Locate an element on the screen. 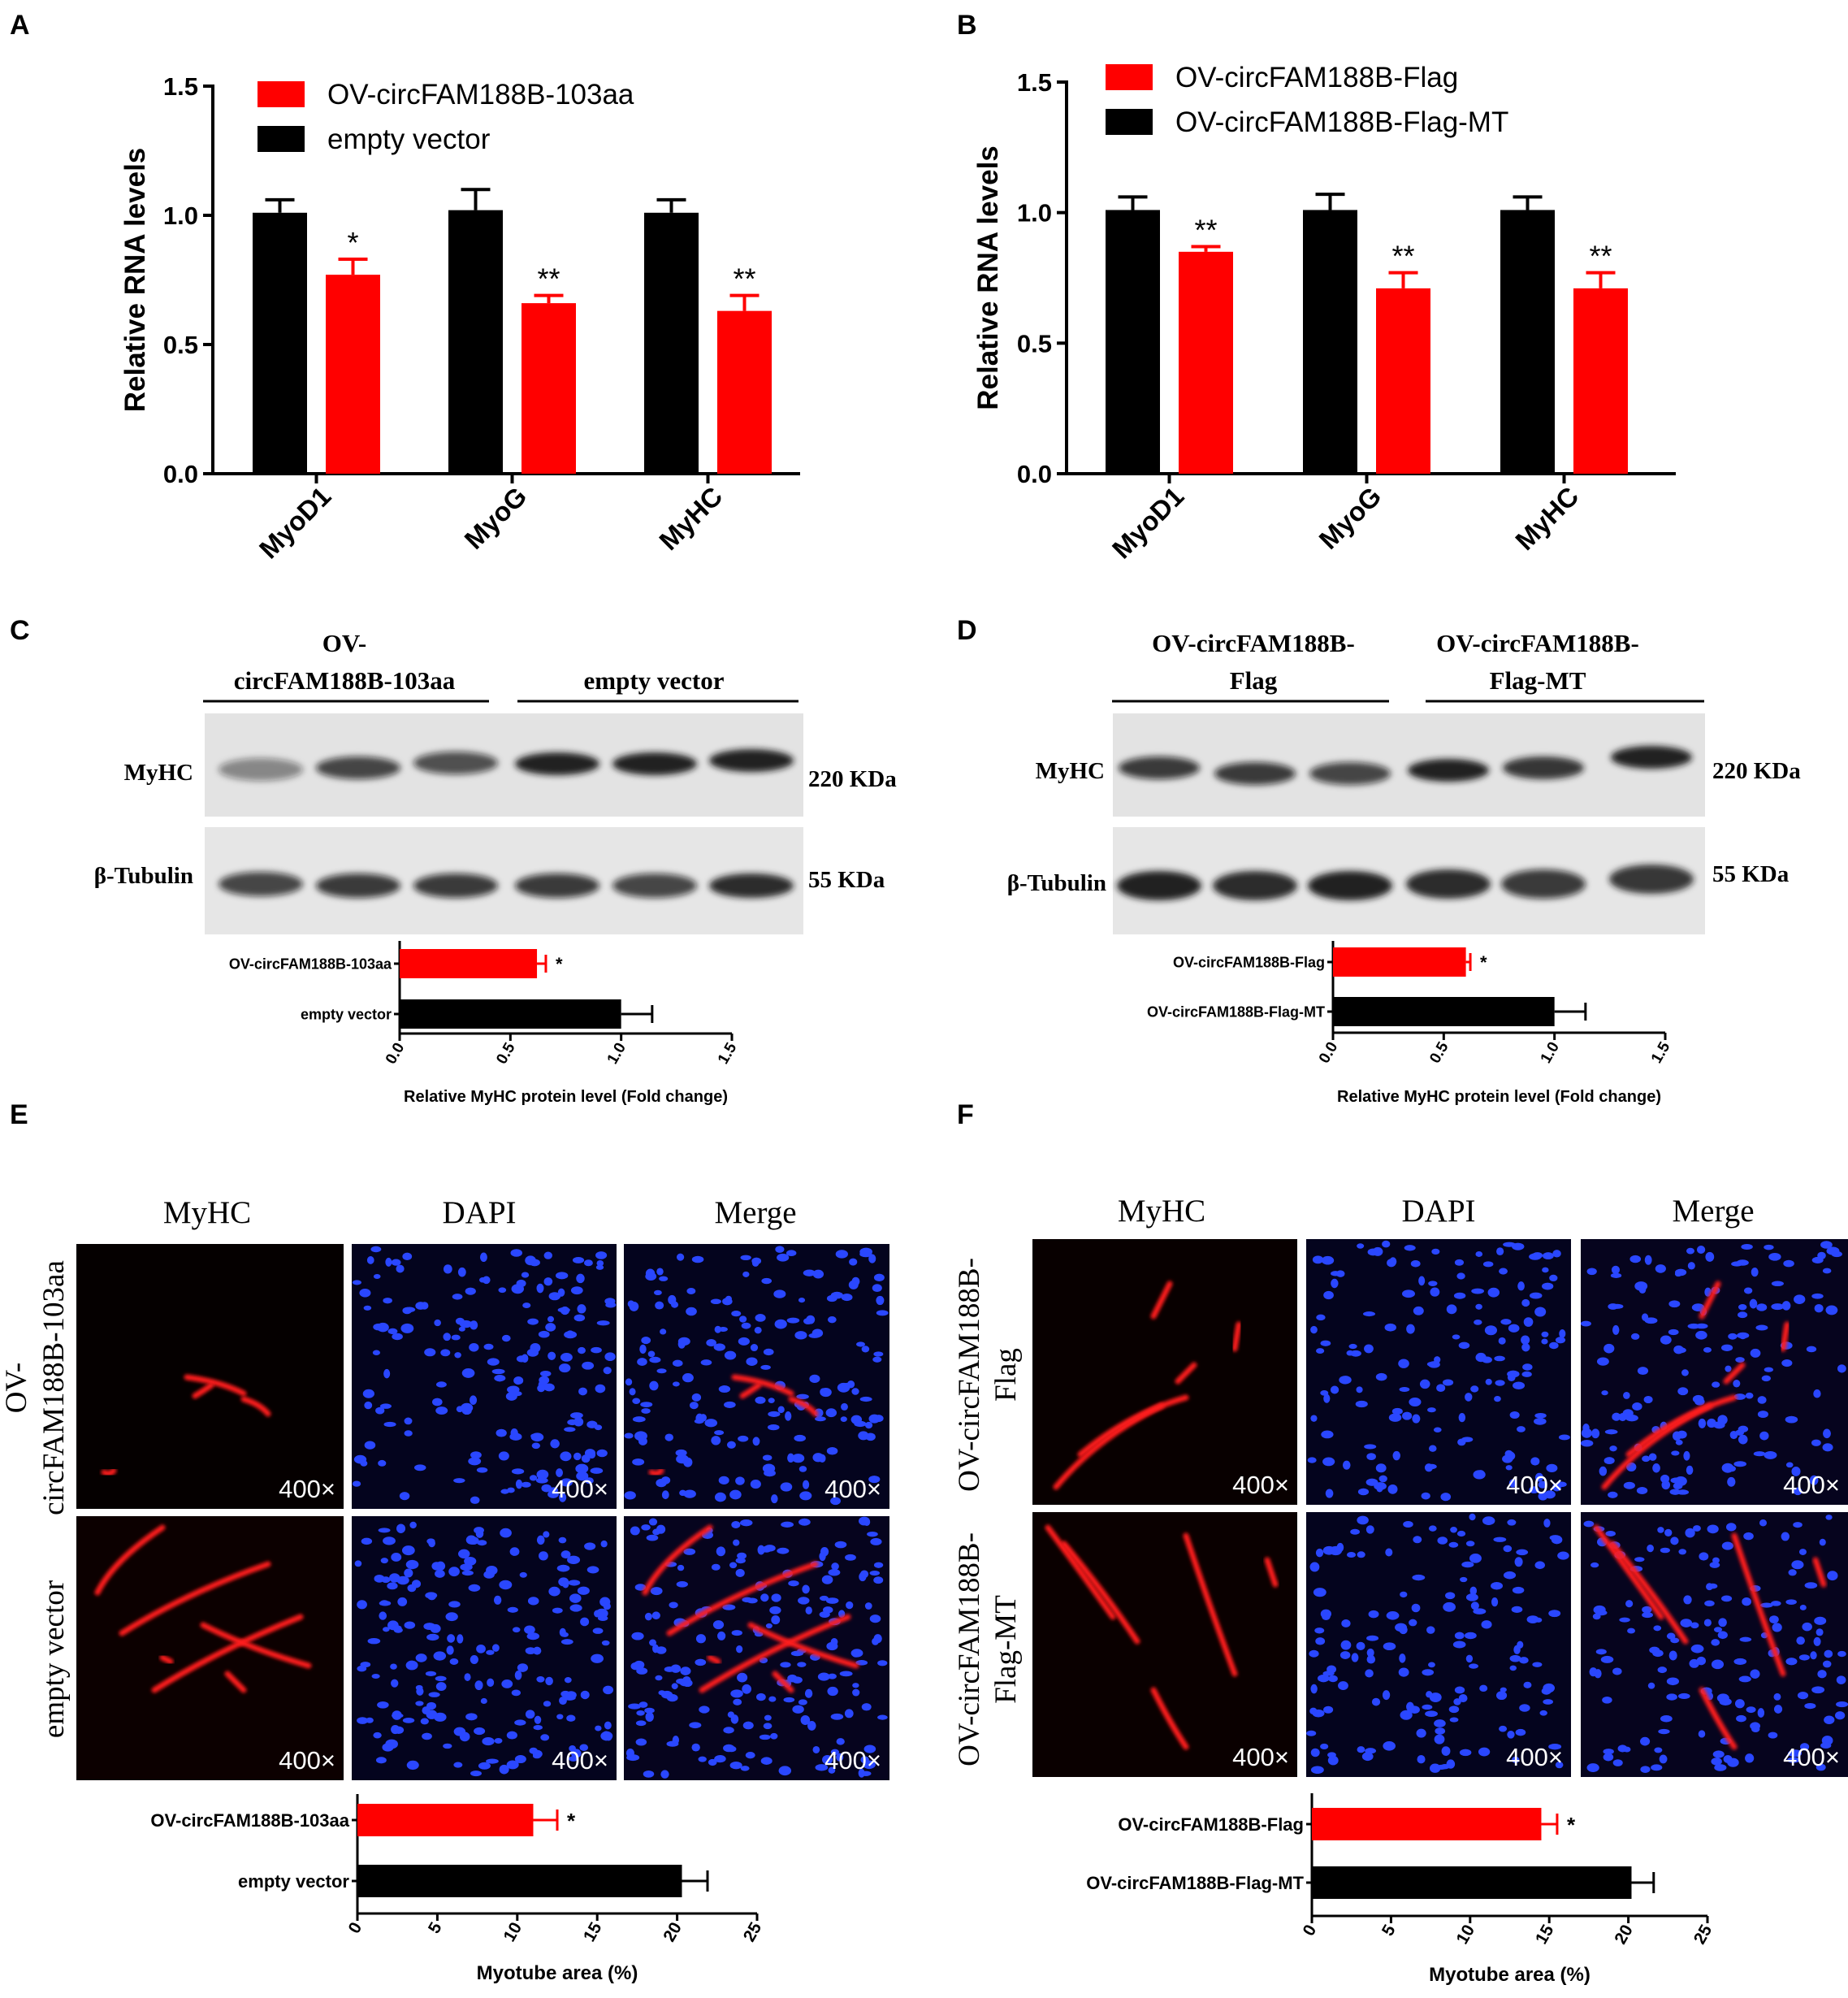 The image size is (1848, 1998). if-e-row1-line2: circFAM188B-103aa is located at coordinates (54, 1387).